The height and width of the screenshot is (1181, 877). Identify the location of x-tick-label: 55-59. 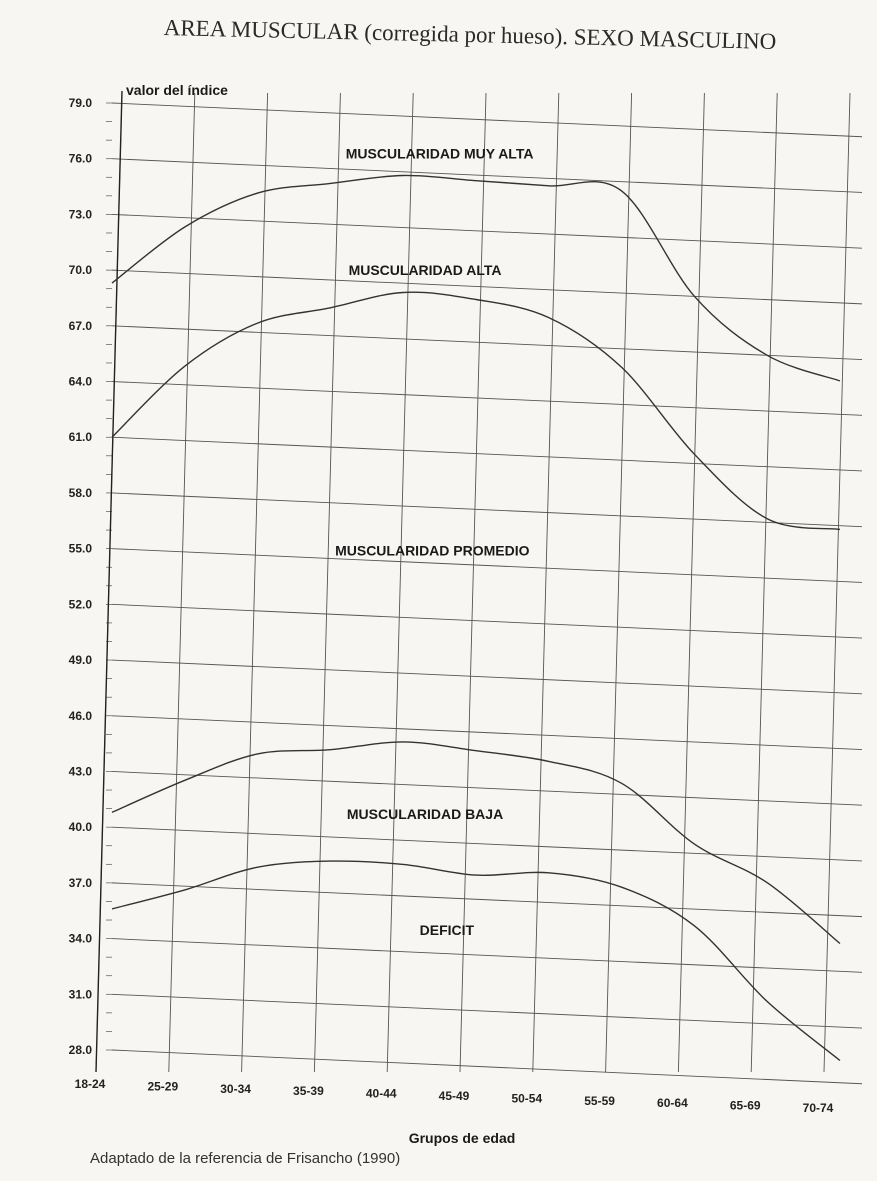
(599, 1101).